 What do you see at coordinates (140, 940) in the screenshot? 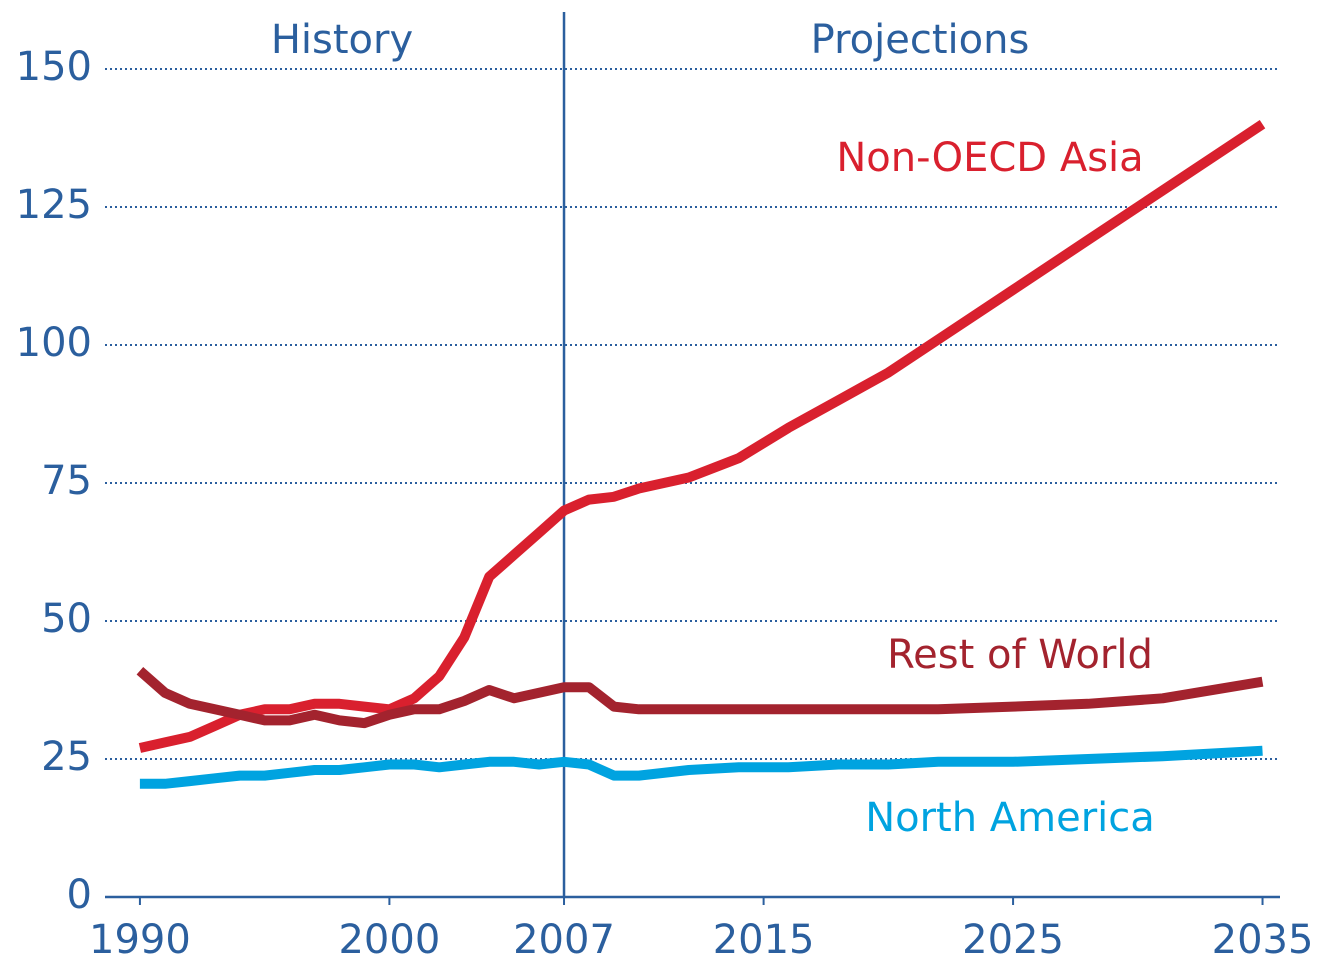
I see `x-tick-label: 1990` at bounding box center [140, 940].